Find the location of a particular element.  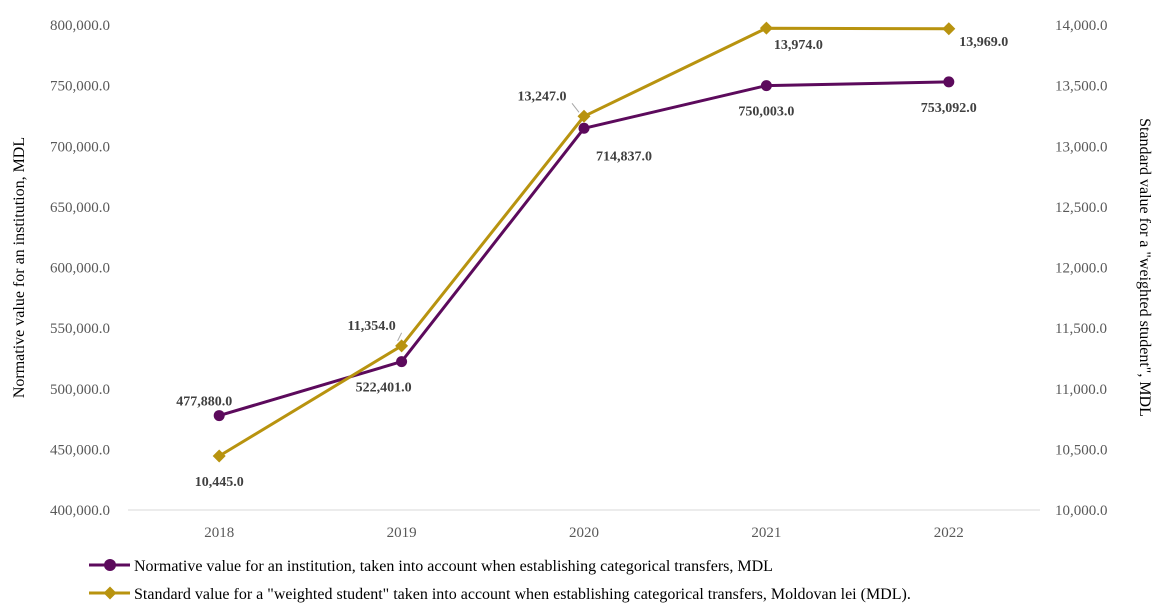

data-label: 13,974.0 is located at coordinates (798, 45).